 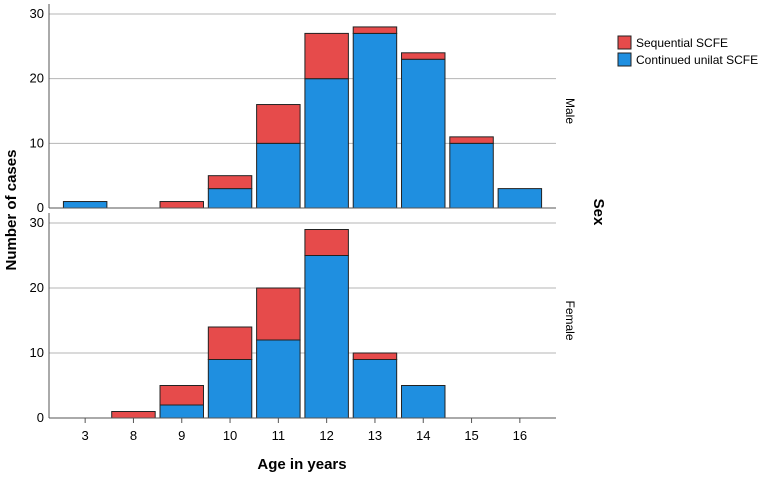 I want to click on x-tick-label: 3, so click(x=85, y=435).